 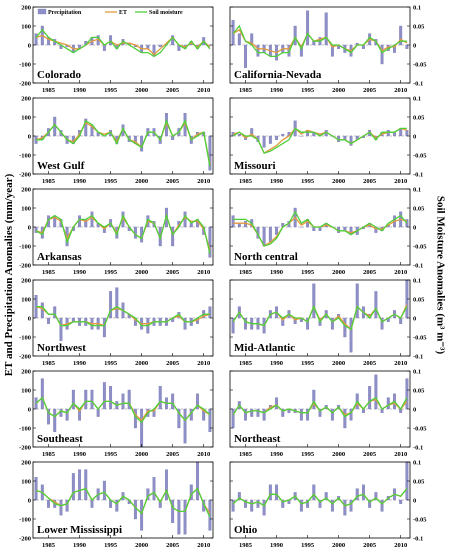 What do you see at coordinates (414, 500) in the screenshot?
I see `y2-tick-label: 0` at bounding box center [414, 500].